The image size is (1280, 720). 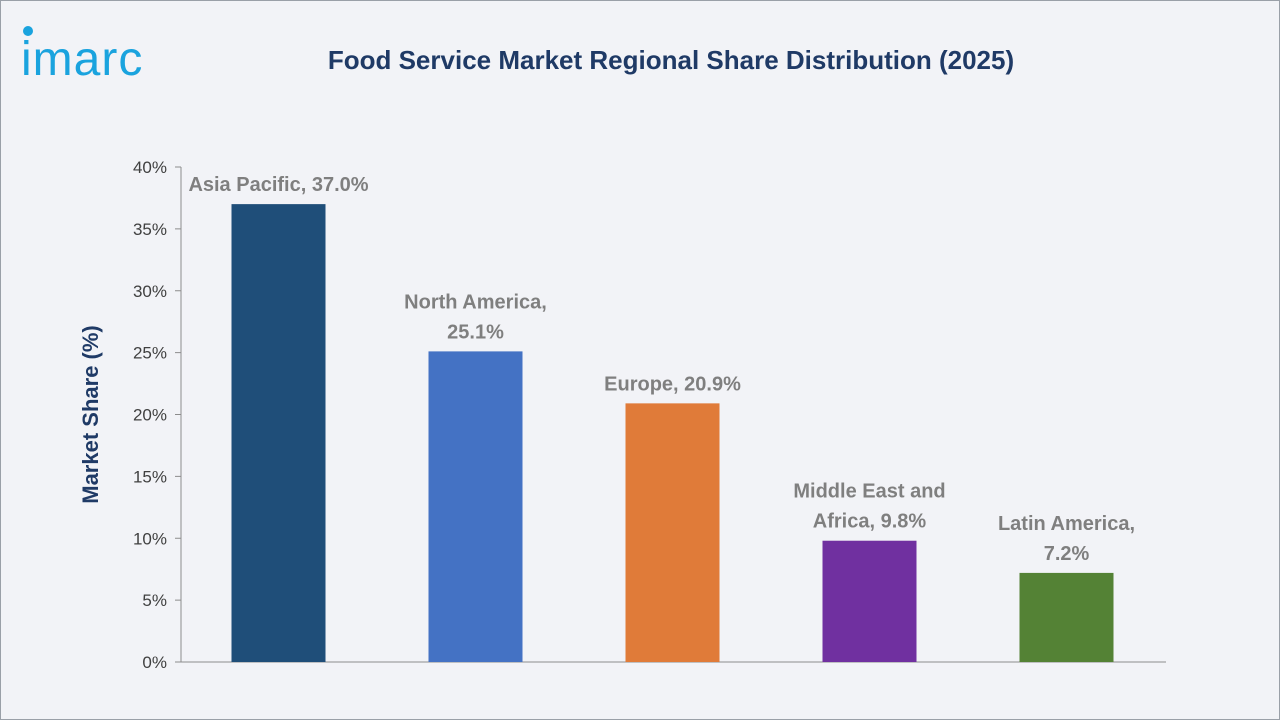 What do you see at coordinates (278, 185) in the screenshot?
I see `data-label: Asia Pacific, 37.0%` at bounding box center [278, 185].